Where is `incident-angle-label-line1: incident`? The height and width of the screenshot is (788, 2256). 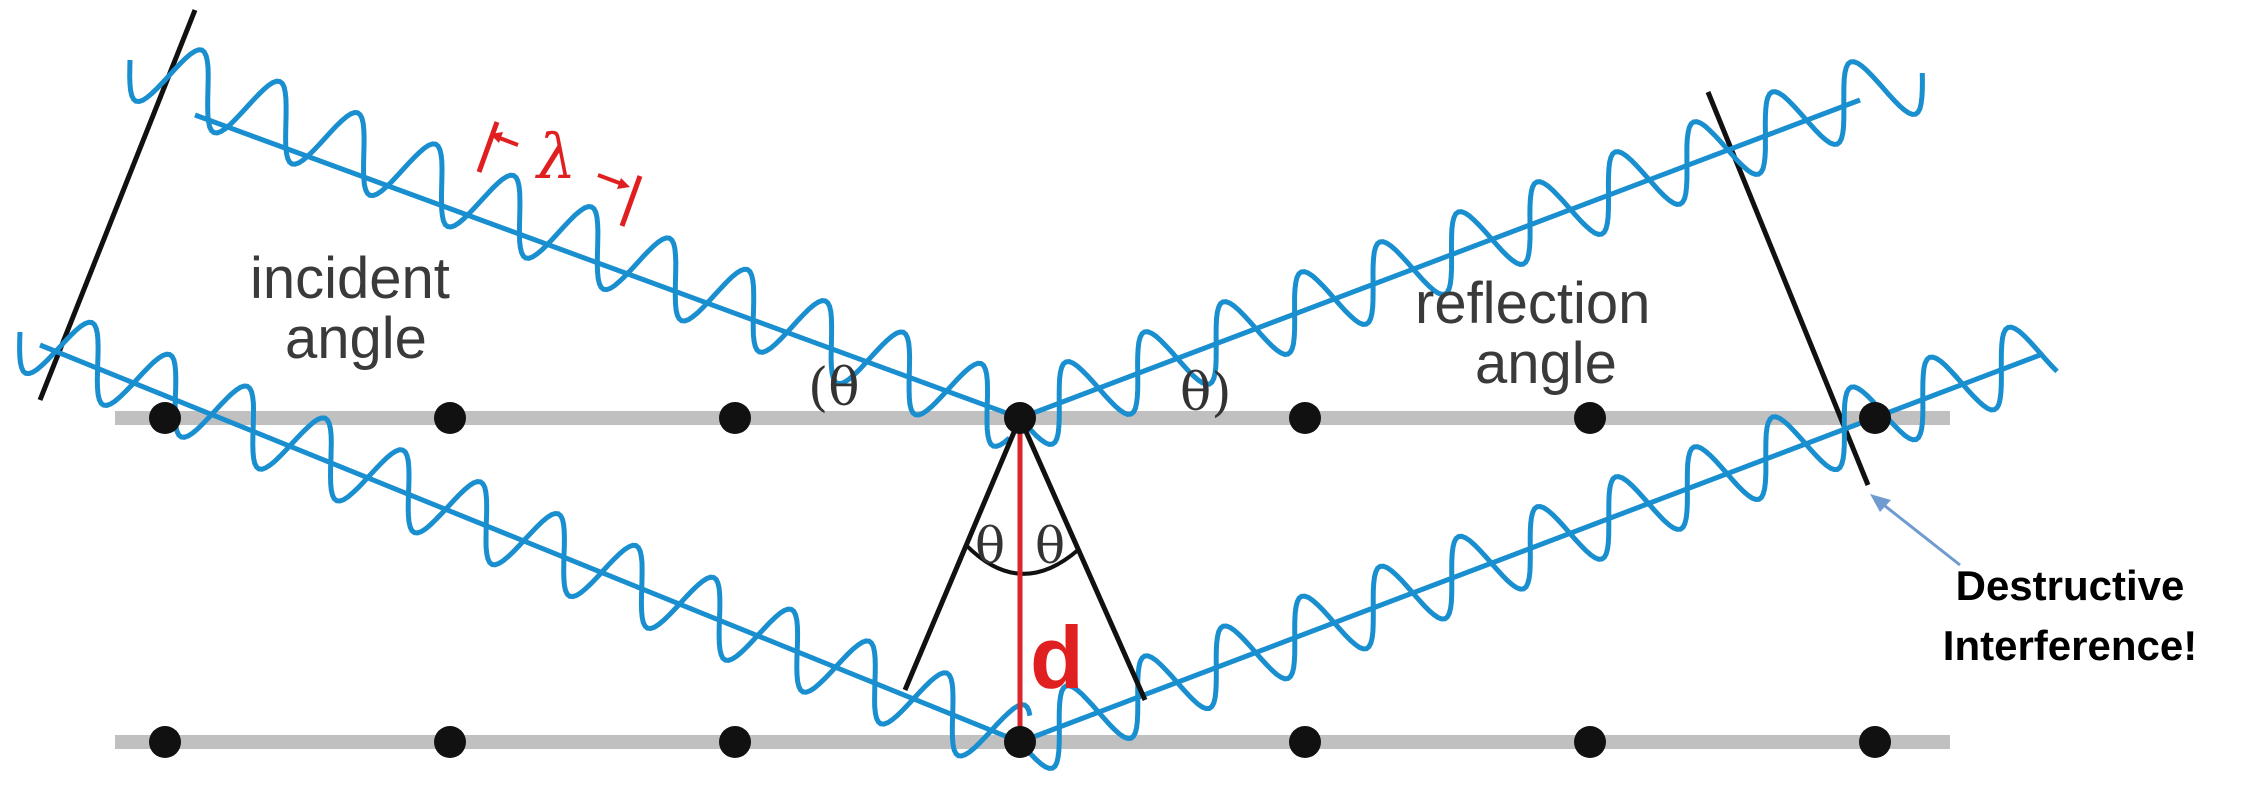 incident-angle-label-line1: incident is located at coordinates (350, 278).